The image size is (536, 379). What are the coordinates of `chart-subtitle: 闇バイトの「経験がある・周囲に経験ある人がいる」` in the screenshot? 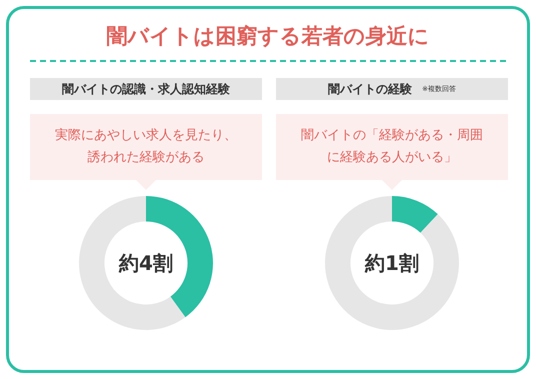 It's located at (392, 147).